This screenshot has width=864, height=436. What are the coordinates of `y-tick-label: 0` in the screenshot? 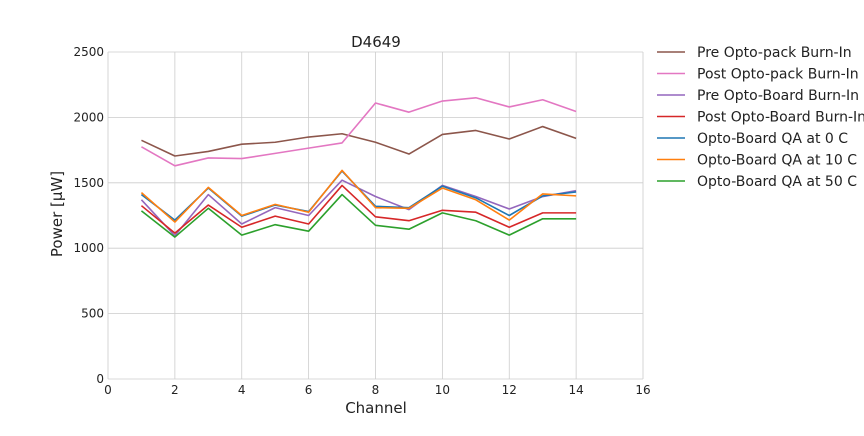 It's located at (100, 379).